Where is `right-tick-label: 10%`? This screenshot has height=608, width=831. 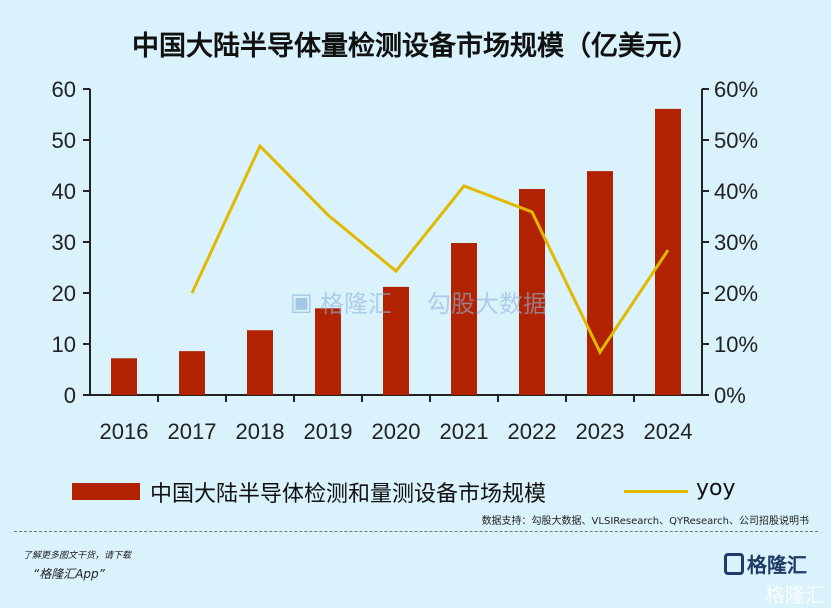 right-tick-label: 10% is located at coordinates (736, 344).